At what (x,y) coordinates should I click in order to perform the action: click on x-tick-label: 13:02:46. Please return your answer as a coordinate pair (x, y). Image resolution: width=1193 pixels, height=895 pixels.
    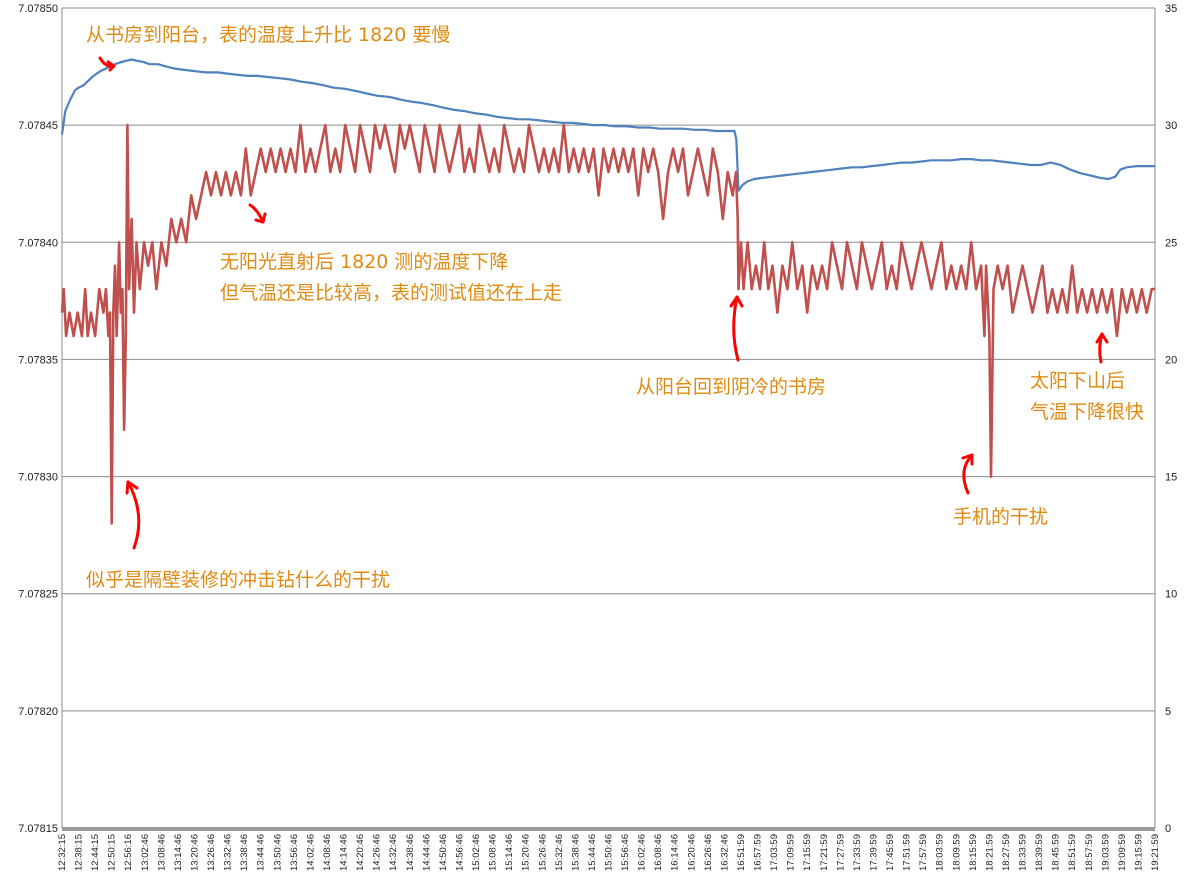
    Looking at the image, I should click on (145, 852).